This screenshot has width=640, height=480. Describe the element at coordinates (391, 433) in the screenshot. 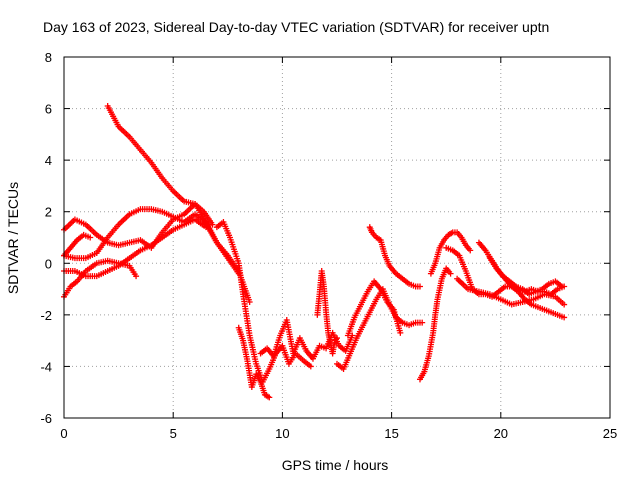

I see `x-tick-label: 15` at that location.